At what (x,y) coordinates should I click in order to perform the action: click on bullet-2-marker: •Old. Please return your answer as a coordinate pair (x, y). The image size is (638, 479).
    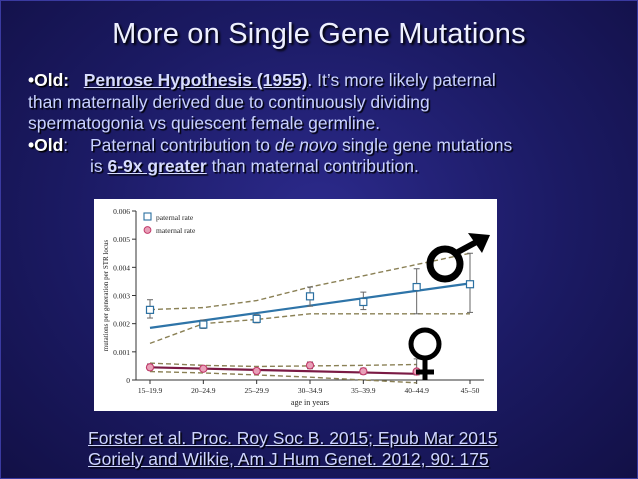
    Looking at the image, I should click on (46, 144).